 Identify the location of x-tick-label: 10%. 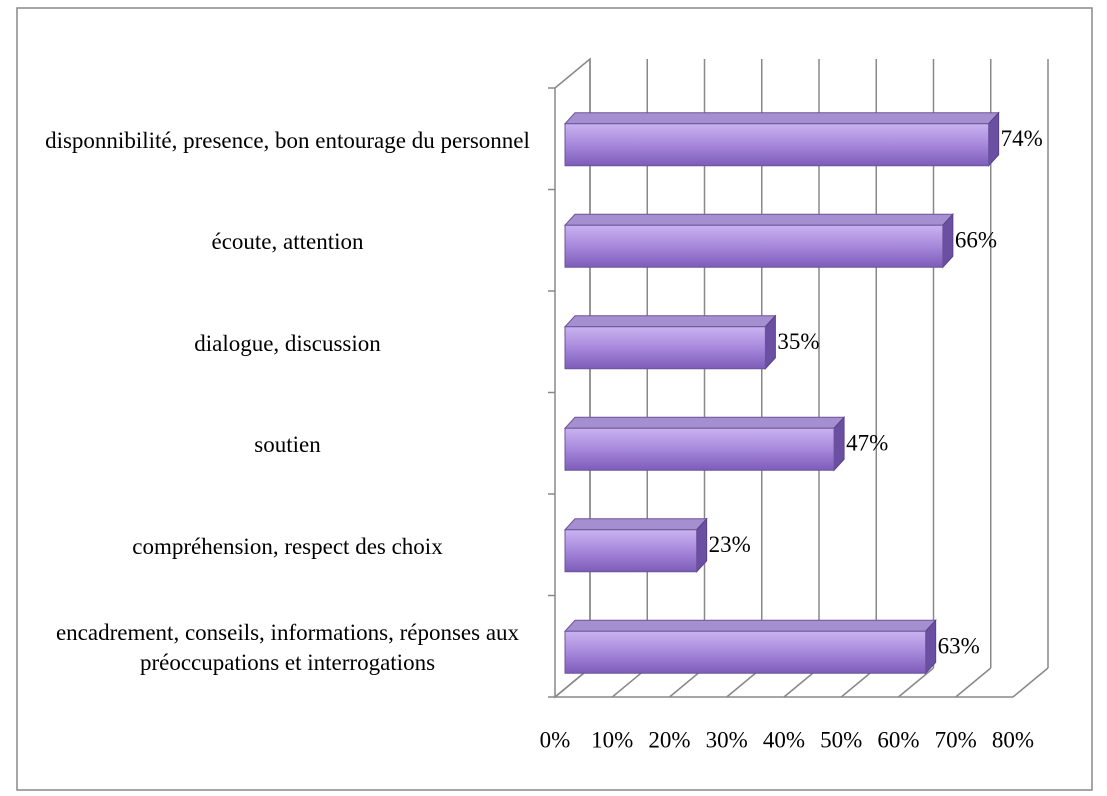
(612, 739).